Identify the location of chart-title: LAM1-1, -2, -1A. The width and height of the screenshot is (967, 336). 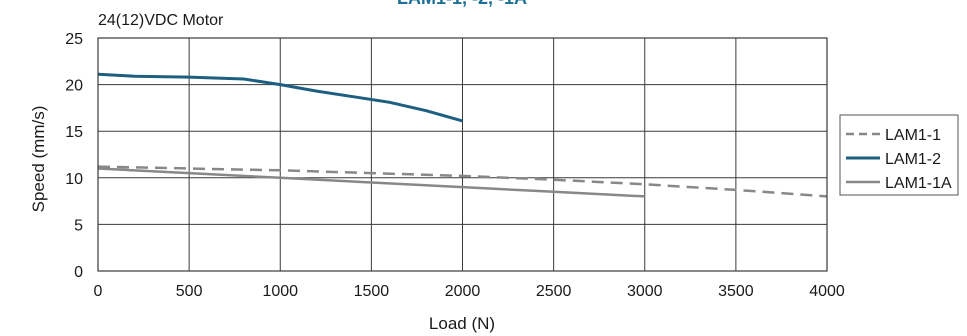
(462, 4).